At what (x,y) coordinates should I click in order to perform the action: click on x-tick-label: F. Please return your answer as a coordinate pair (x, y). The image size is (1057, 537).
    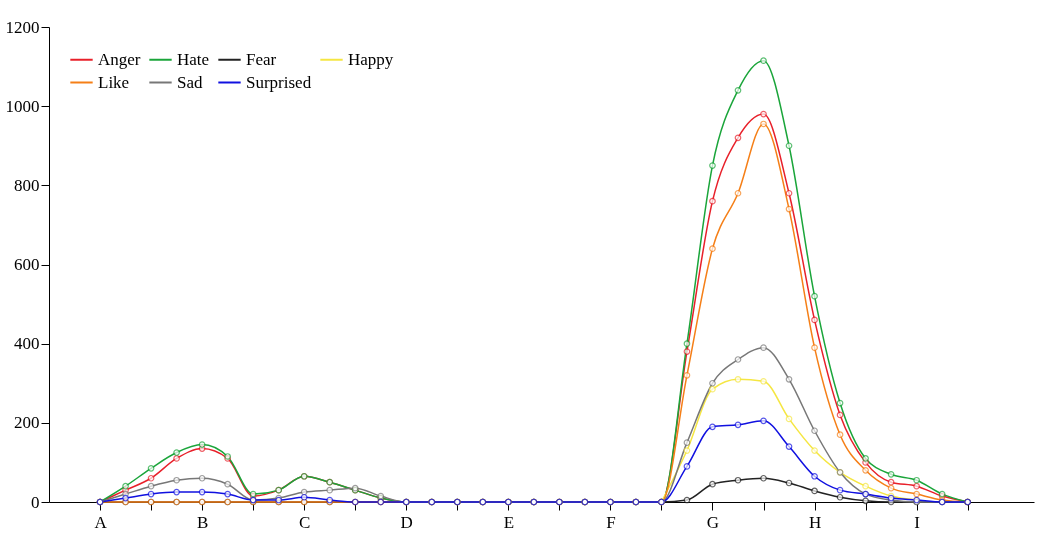
    Looking at the image, I should click on (611, 522).